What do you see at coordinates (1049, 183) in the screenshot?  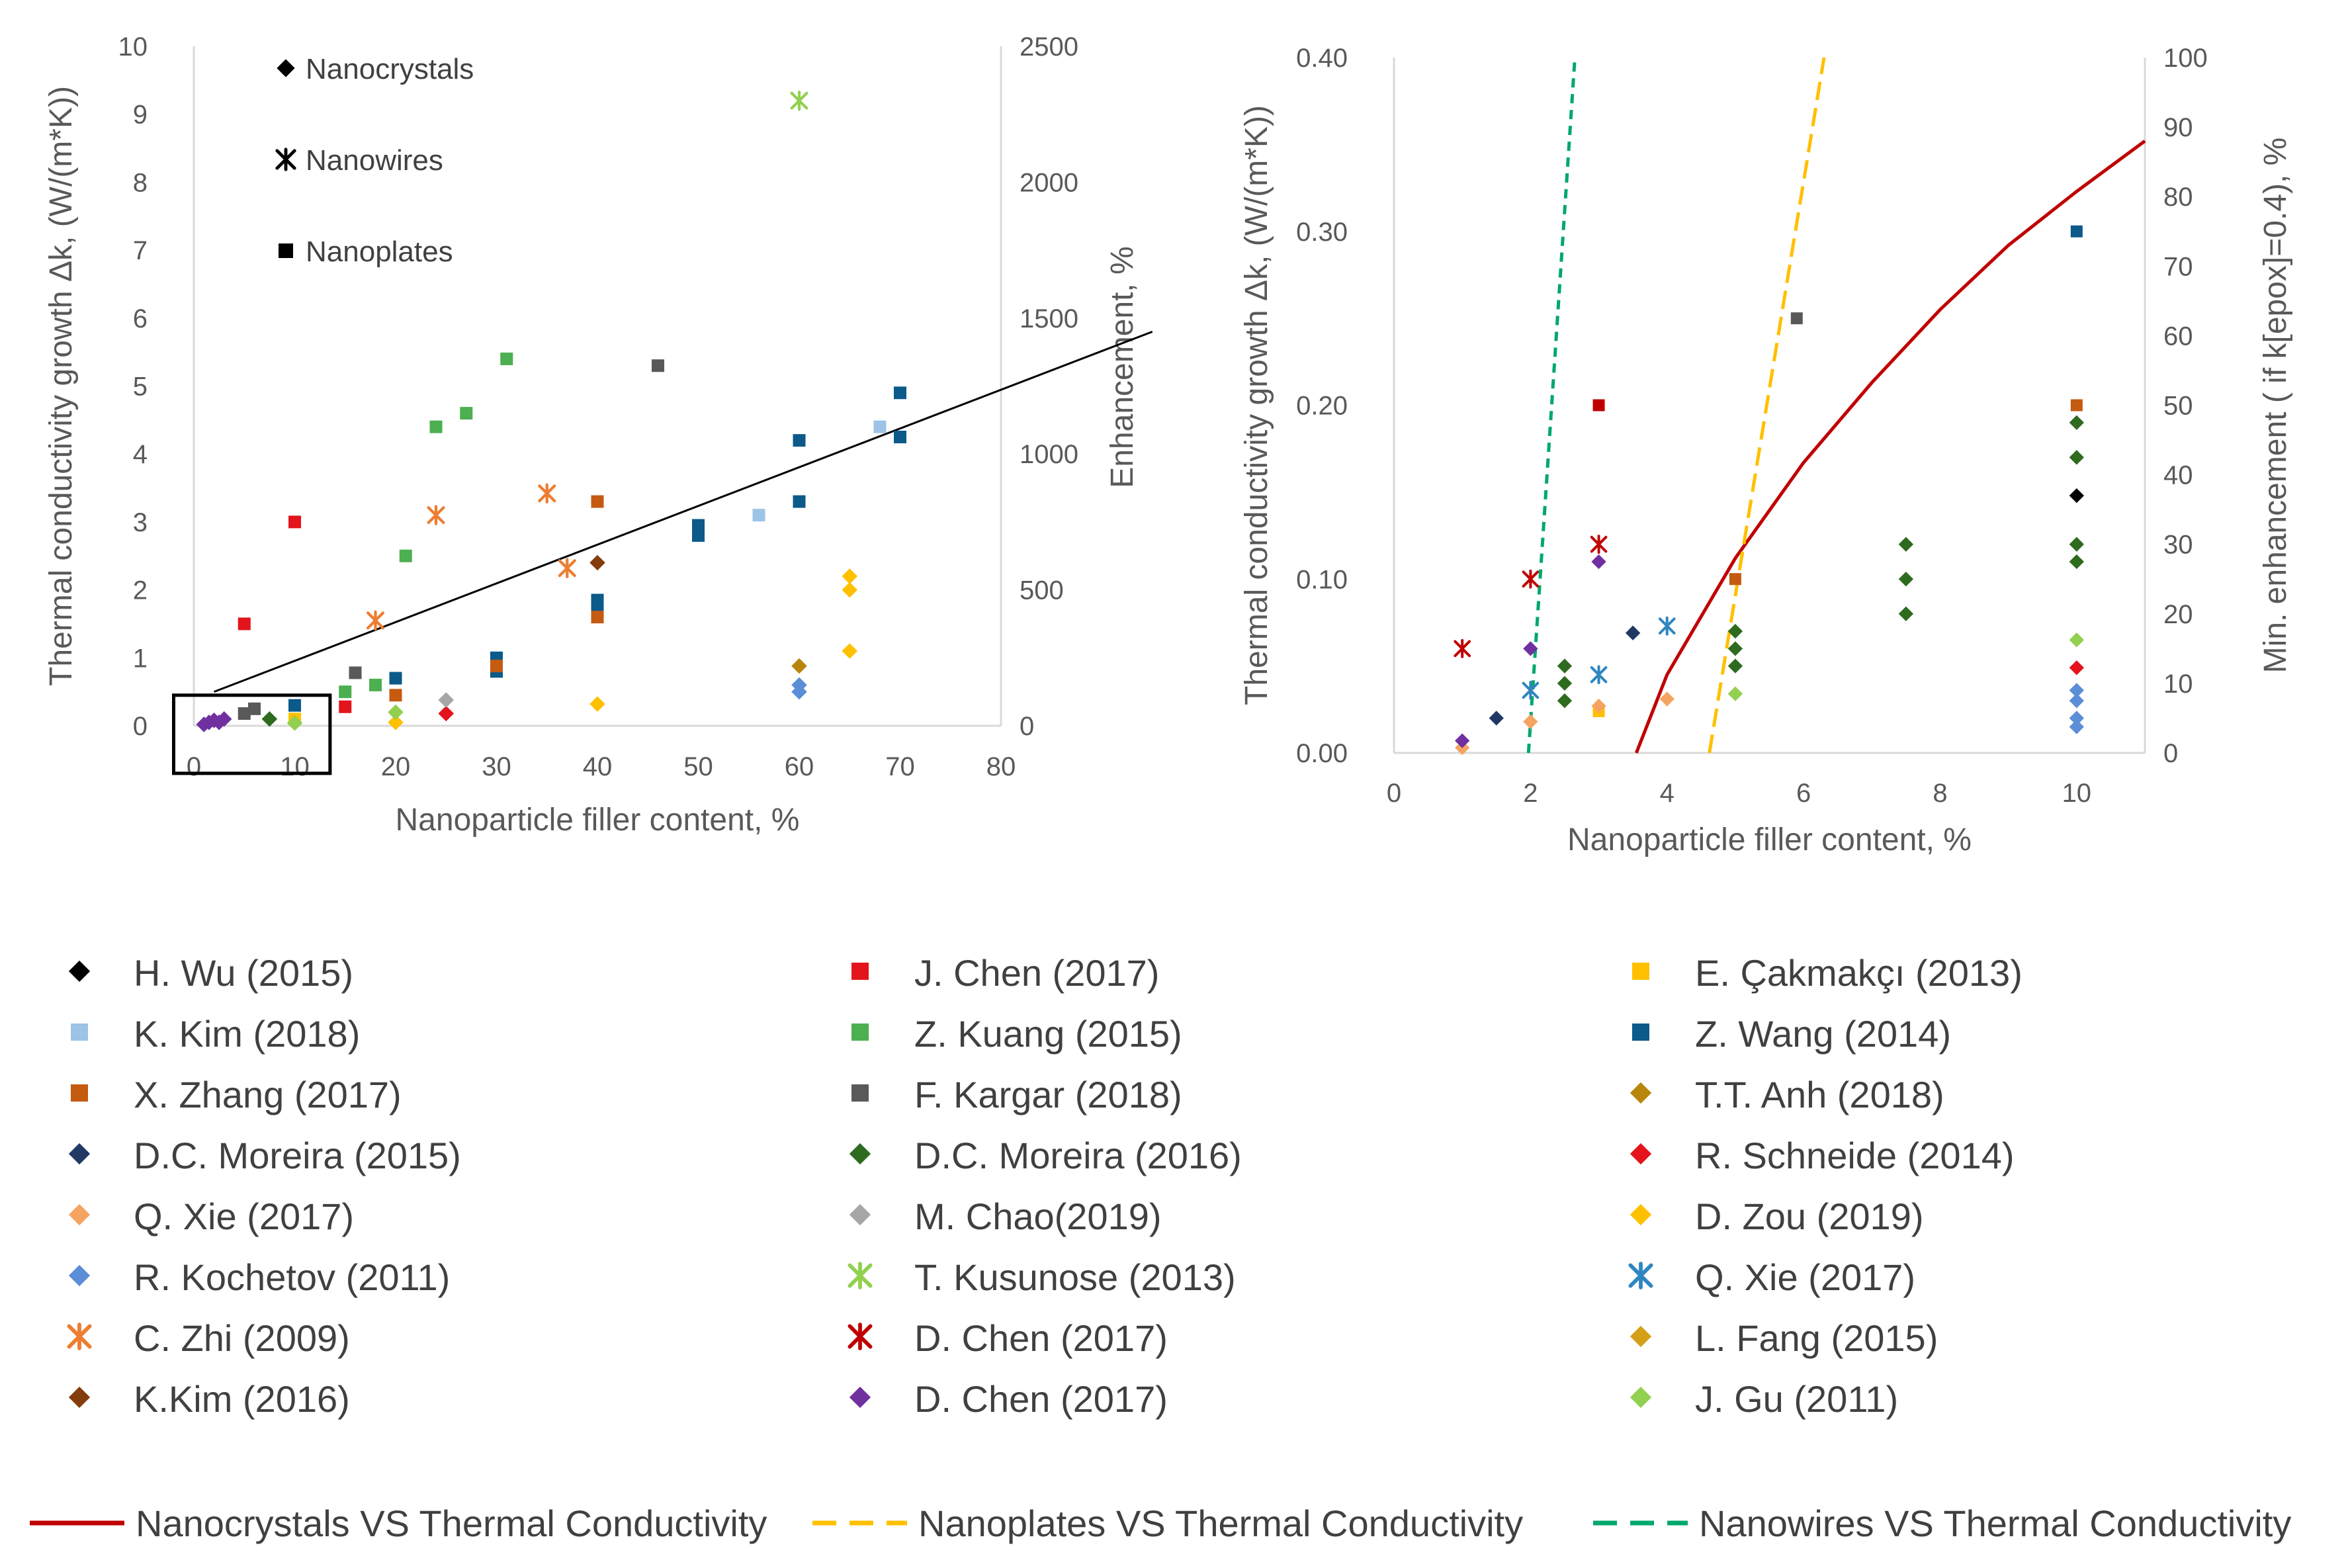 I see `y2-tick-label: 2000` at bounding box center [1049, 183].